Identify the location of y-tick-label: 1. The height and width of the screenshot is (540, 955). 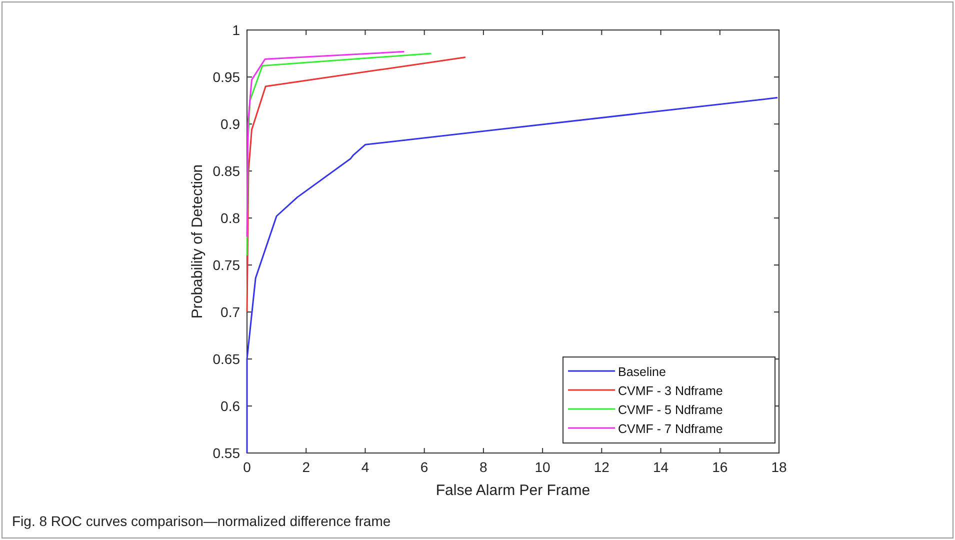
(236, 30).